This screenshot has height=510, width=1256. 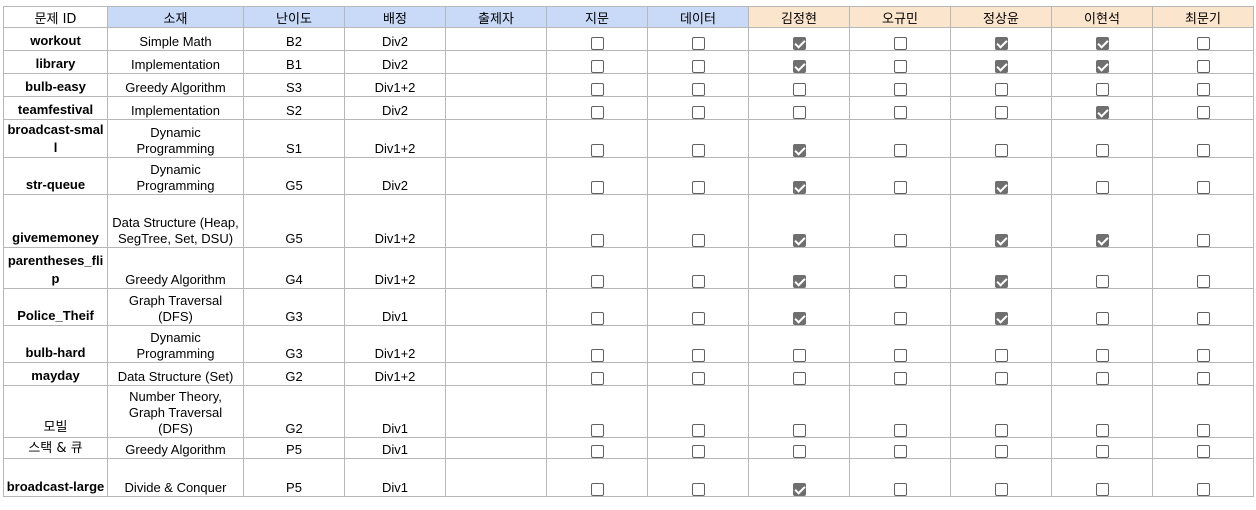 I want to click on difficulty-cell: B1, so click(x=294, y=62).